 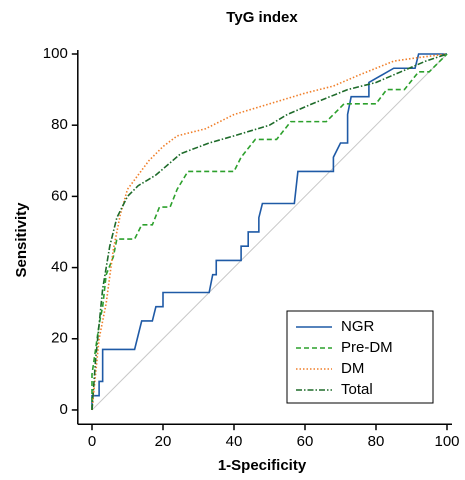 I want to click on y-tick-label: 80, so click(x=59, y=124).